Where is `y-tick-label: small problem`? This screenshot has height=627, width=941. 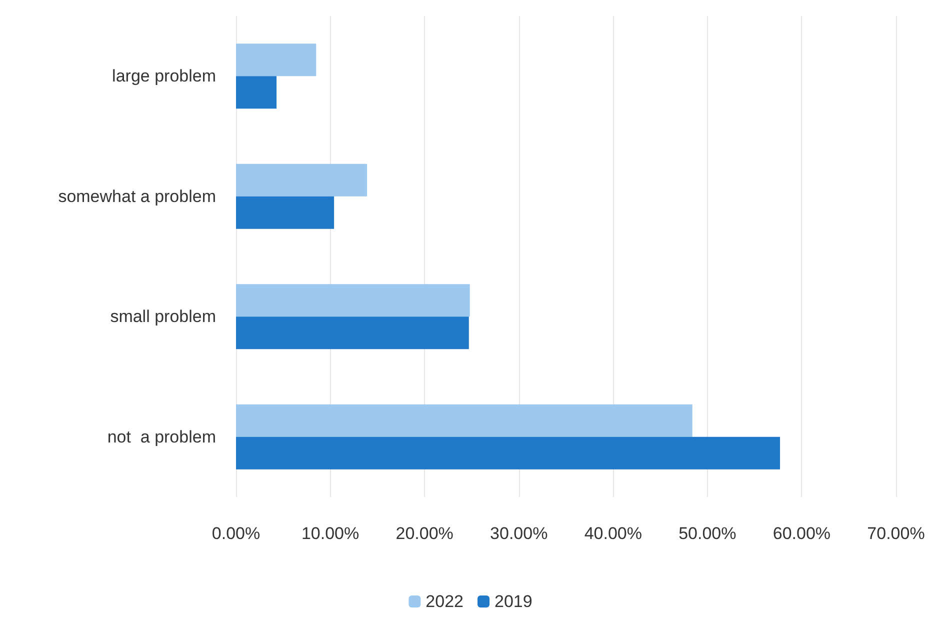 y-tick-label: small problem is located at coordinates (163, 316).